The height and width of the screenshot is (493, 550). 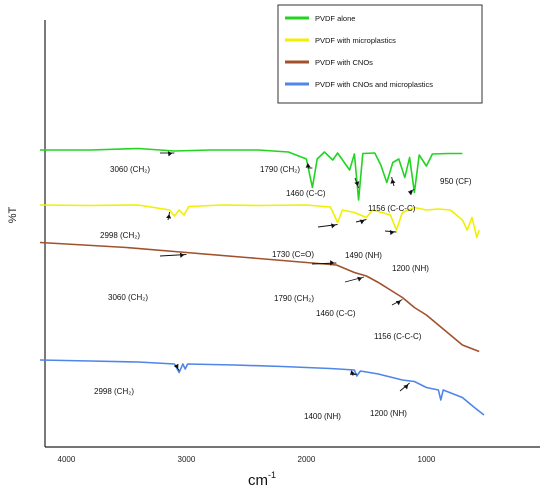 I want to click on x-tick-label-4000: 4000, so click(x=67, y=459).